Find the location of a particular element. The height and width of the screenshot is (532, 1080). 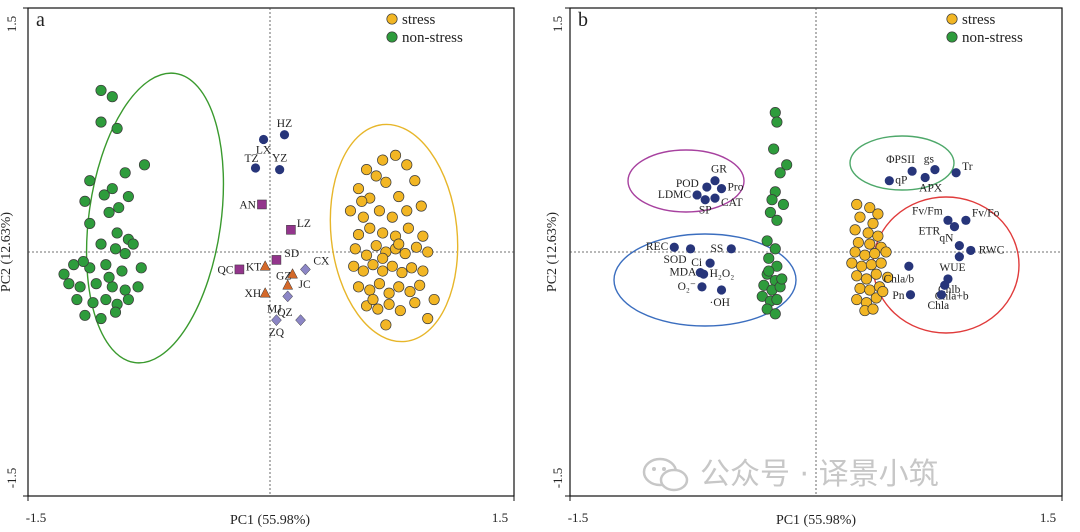

y-tick-label: -1.5 is located at coordinates (11, 478).